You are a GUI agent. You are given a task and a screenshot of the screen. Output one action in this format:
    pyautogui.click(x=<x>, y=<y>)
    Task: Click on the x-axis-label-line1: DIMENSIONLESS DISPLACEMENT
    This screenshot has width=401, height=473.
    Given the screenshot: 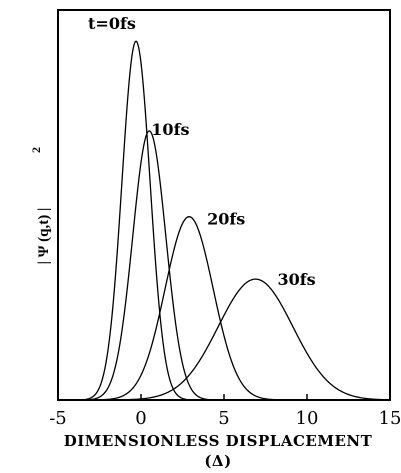 What is the action you would take?
    pyautogui.click(x=218, y=441)
    